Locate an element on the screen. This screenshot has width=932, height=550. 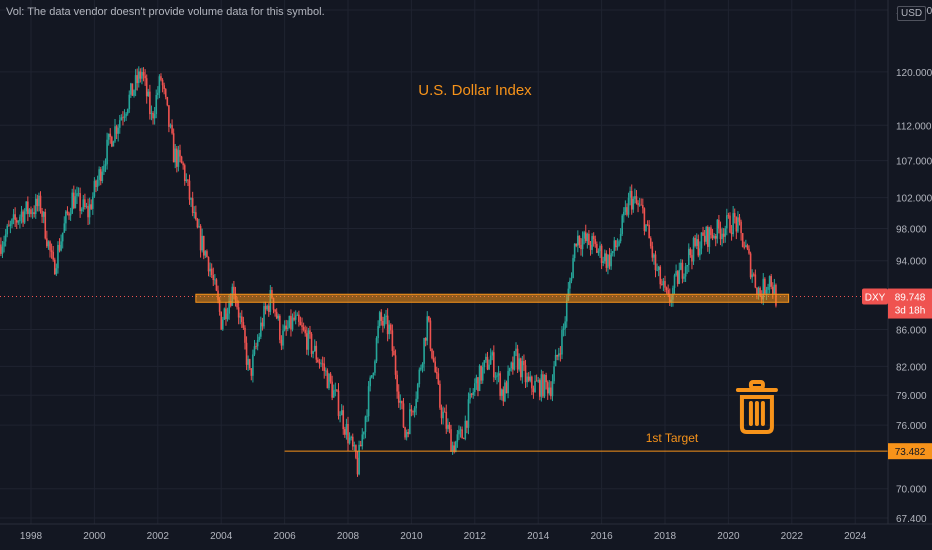
trash-can-icon is located at coordinates (756, 407).